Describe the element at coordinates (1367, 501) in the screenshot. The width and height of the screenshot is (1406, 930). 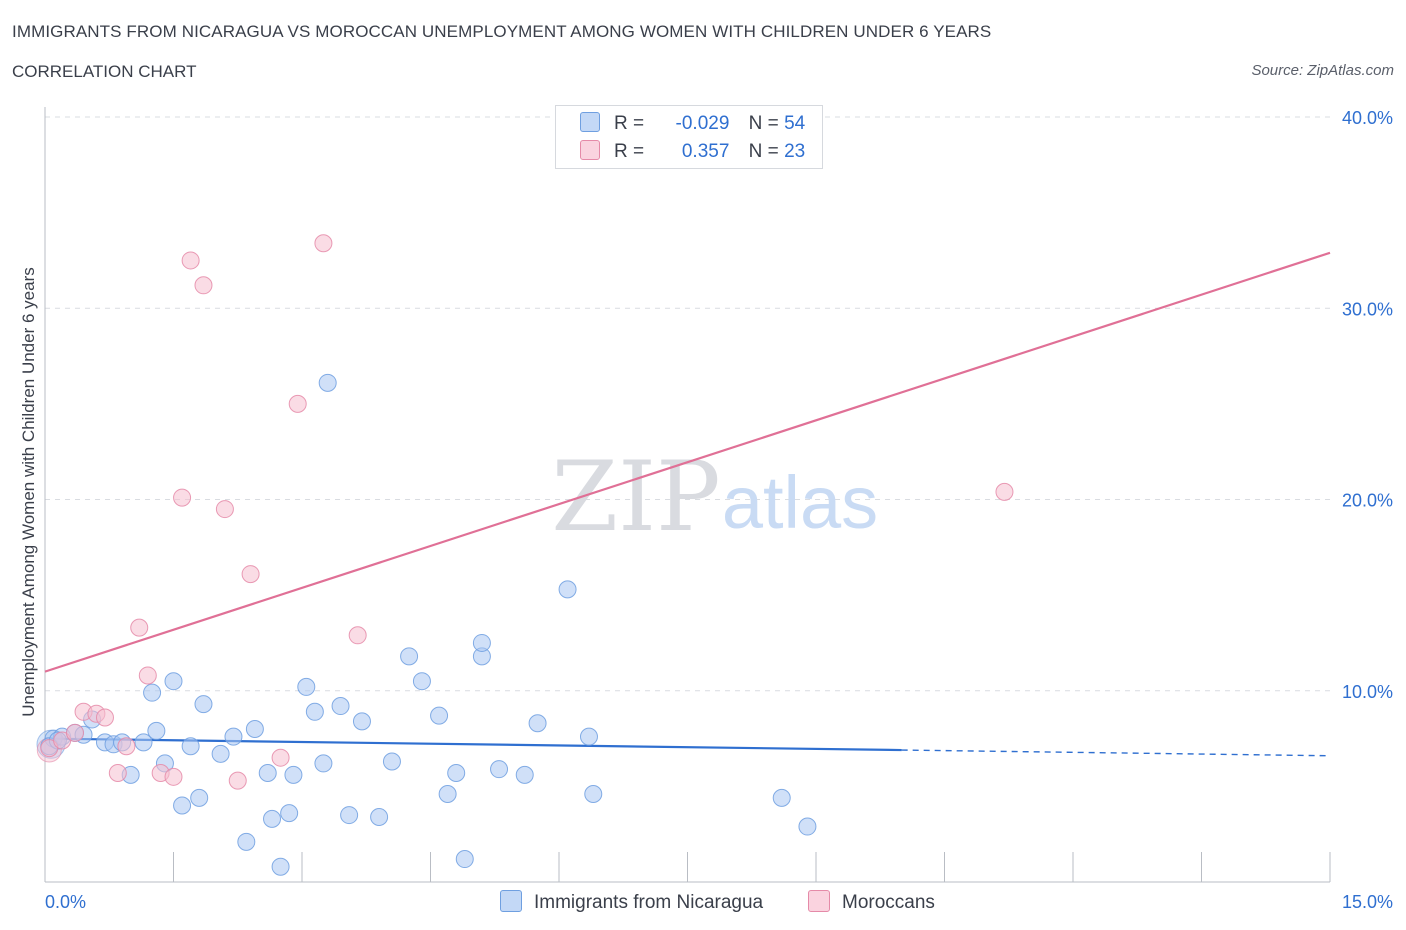
I see `y-tick-label: 20.0%` at that location.